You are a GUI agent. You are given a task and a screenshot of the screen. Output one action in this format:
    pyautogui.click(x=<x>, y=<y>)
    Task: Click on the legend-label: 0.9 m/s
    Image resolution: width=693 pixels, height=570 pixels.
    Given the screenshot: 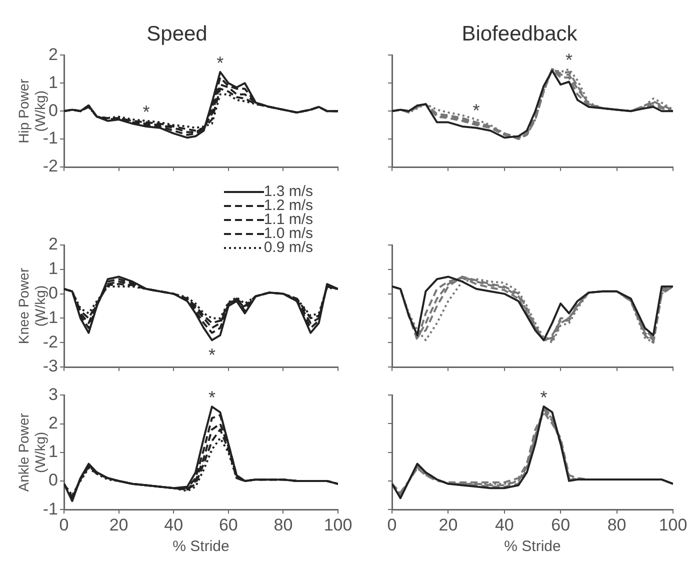 What is the action you would take?
    pyautogui.click(x=288, y=247)
    